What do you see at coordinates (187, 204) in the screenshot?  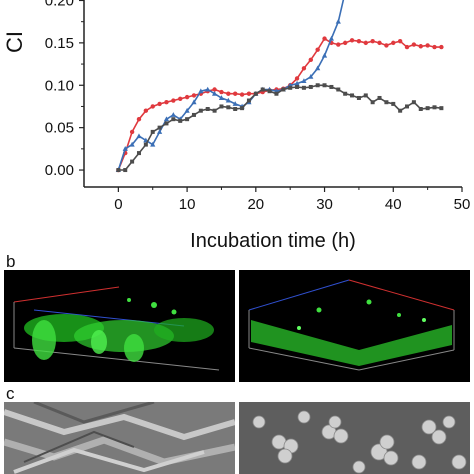 I see `x-tick-label: 10` at bounding box center [187, 204].